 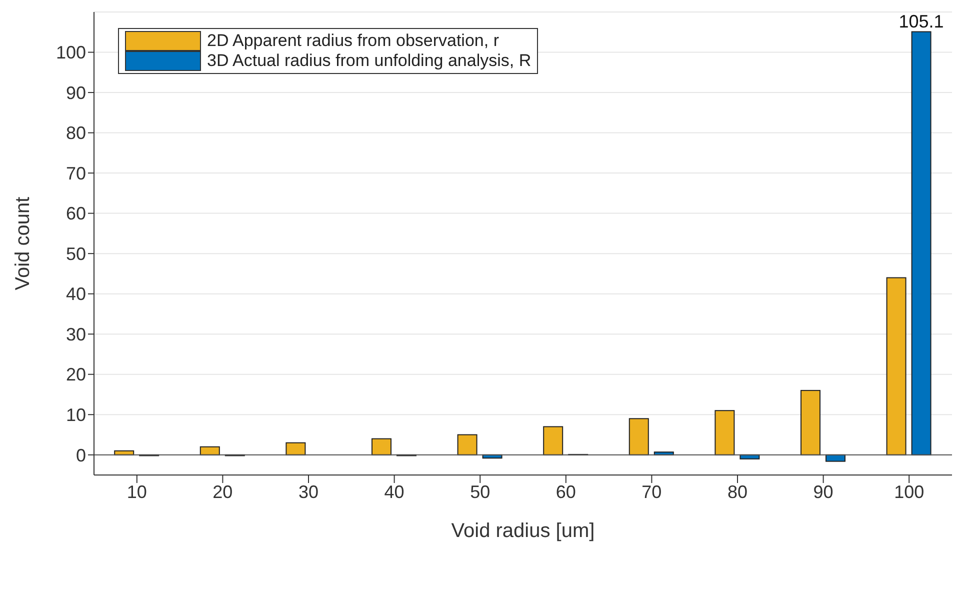 I want to click on x-tick-label: 100, so click(x=909, y=492).